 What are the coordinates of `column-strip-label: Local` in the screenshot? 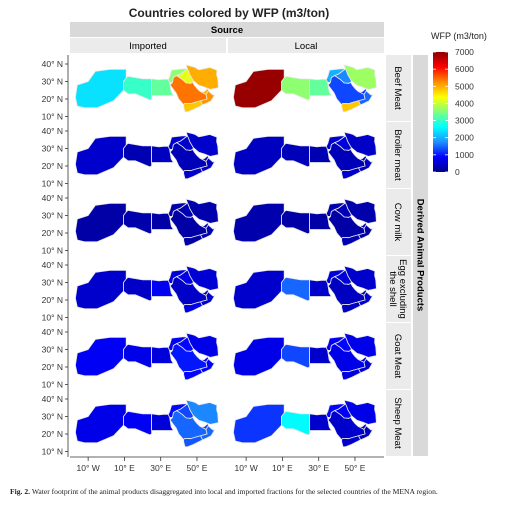 It's located at (306, 46).